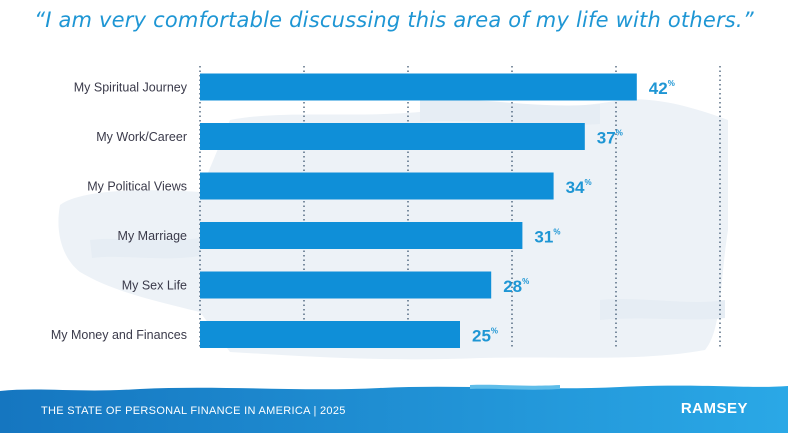 This screenshot has height=433, width=788. Describe the element at coordinates (485, 336) in the screenshot. I see `data-label: 25%` at that location.